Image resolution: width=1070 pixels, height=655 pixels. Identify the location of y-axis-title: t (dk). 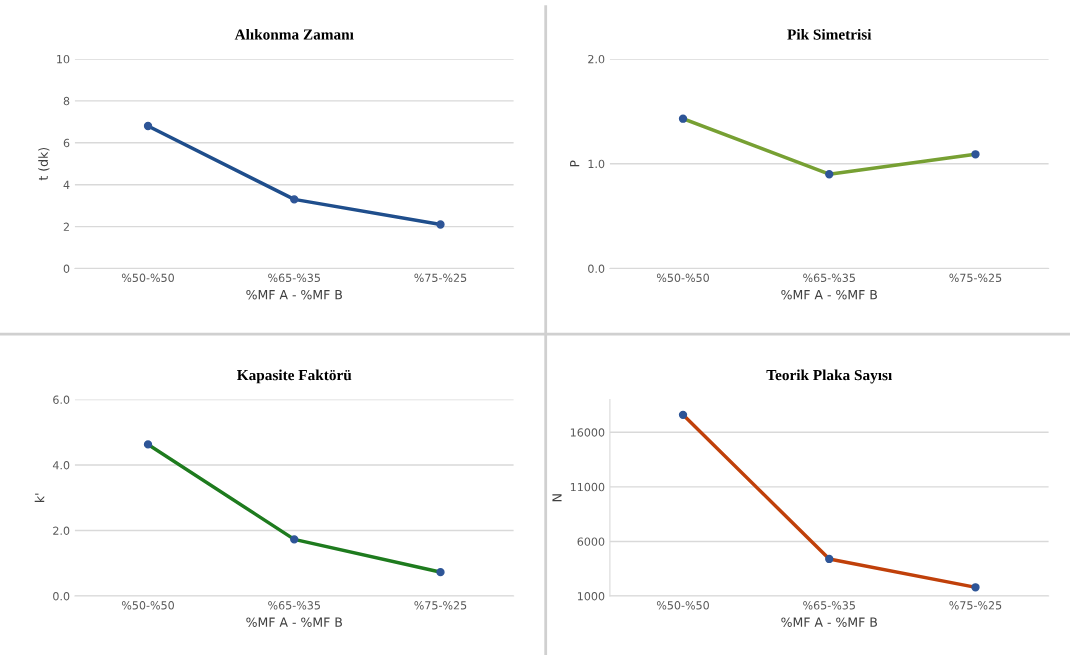
(44, 164).